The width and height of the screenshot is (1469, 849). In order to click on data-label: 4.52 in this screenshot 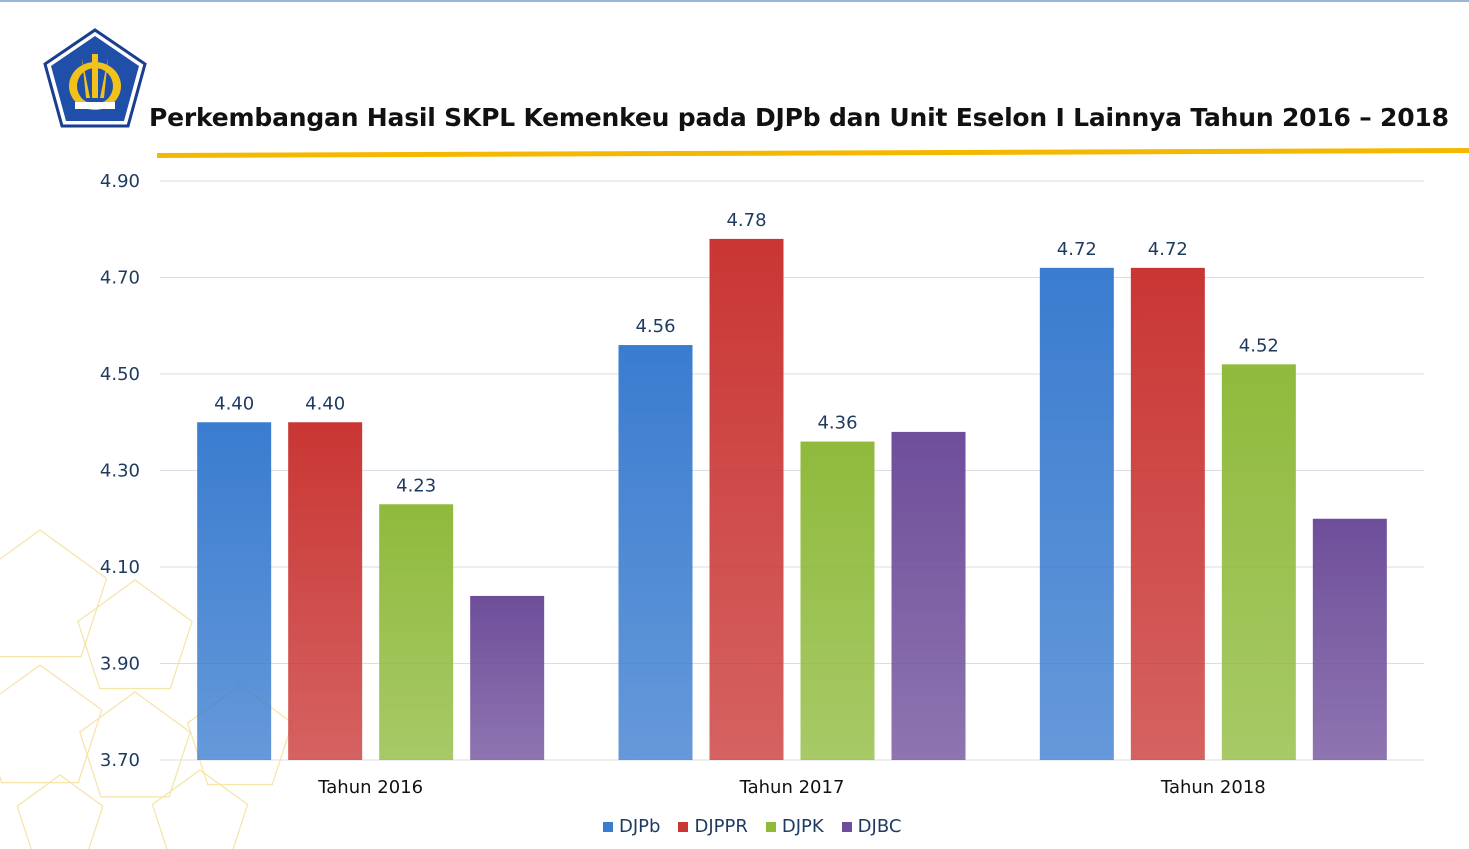, I will do `click(1259, 345)`.